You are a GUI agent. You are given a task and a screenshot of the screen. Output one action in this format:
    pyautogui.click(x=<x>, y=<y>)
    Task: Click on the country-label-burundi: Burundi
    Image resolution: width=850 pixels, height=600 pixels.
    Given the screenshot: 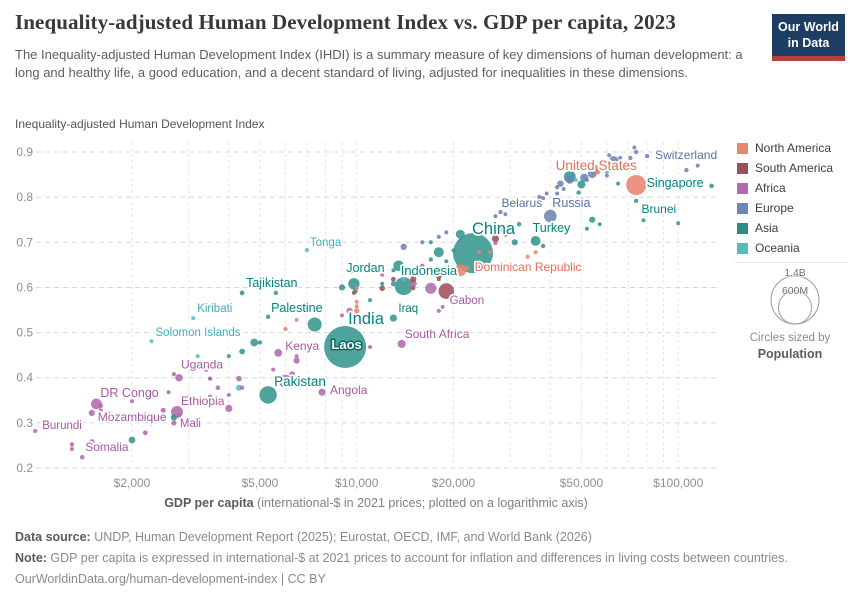 What is the action you would take?
    pyautogui.click(x=61, y=426)
    